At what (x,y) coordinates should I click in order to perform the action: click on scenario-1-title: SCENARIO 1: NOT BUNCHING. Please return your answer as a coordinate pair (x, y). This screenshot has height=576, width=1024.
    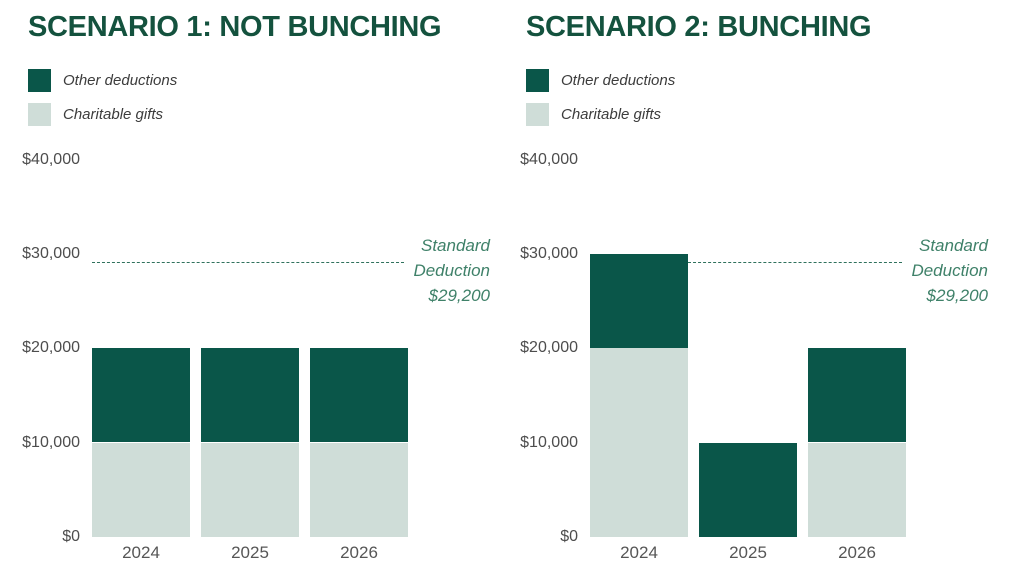
    Looking at the image, I should click on (235, 27).